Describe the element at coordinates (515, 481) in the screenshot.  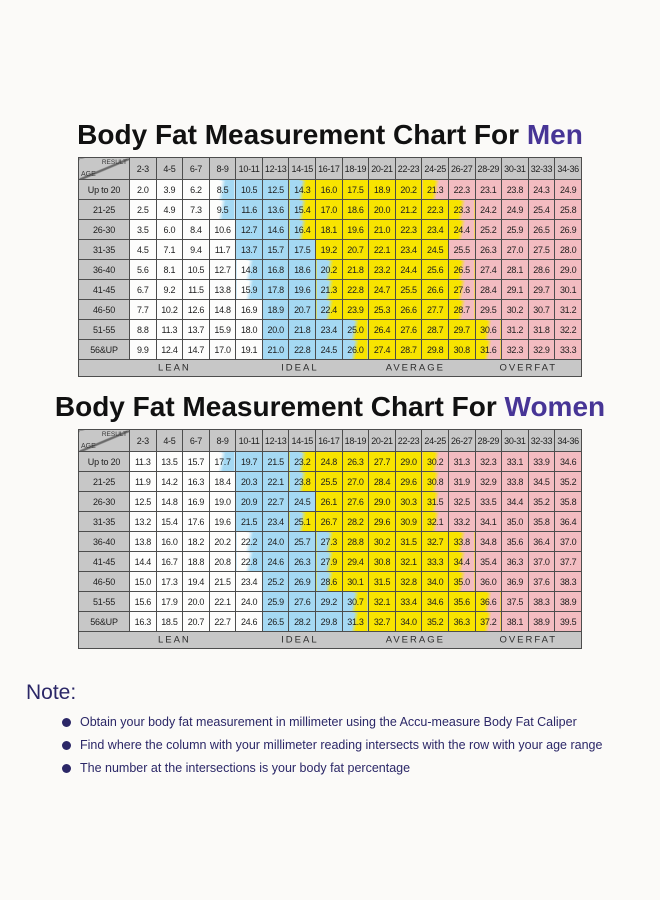
I see `value-cell: 33.8` at that location.